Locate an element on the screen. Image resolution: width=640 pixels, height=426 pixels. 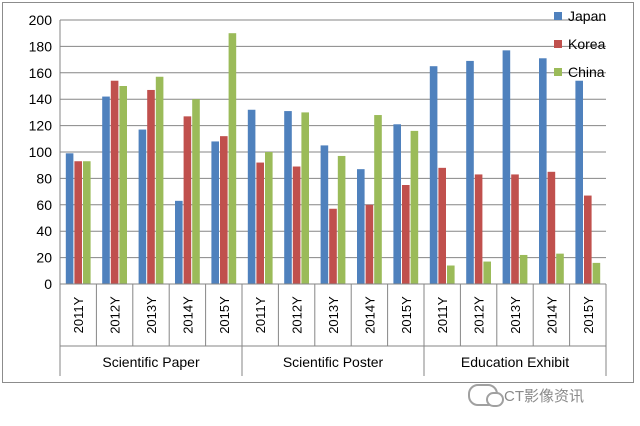
y-tick-label: 60 is located at coordinates (44, 205).